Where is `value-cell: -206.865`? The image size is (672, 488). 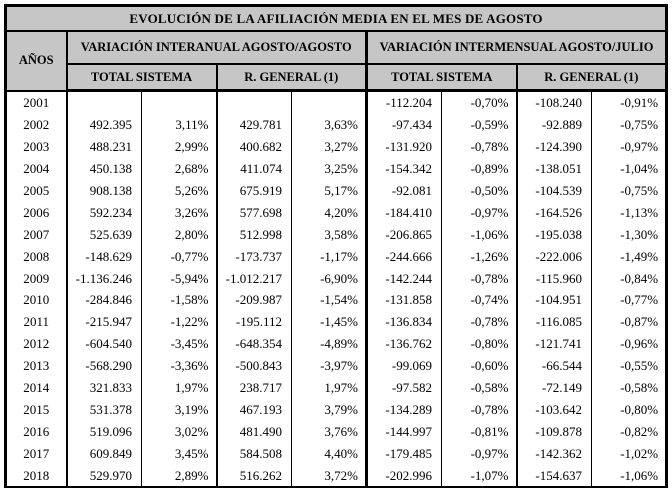
value-cell: -206.865 is located at coordinates (403, 234).